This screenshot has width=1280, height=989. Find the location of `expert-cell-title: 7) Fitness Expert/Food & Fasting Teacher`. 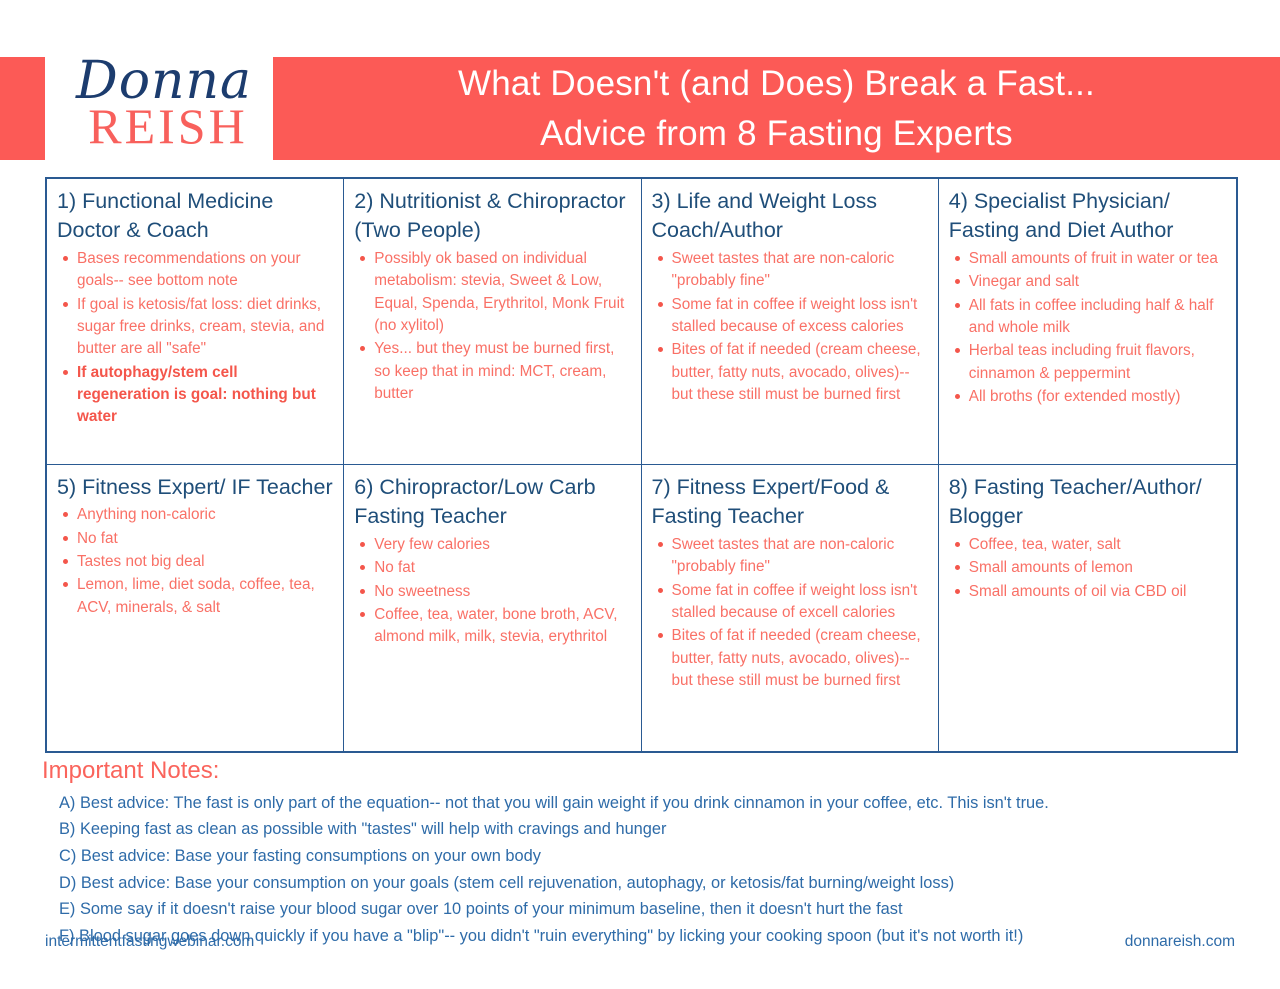

expert-cell-title: 7) Fitness Expert/Food & Fasting Teacher is located at coordinates (770, 502).